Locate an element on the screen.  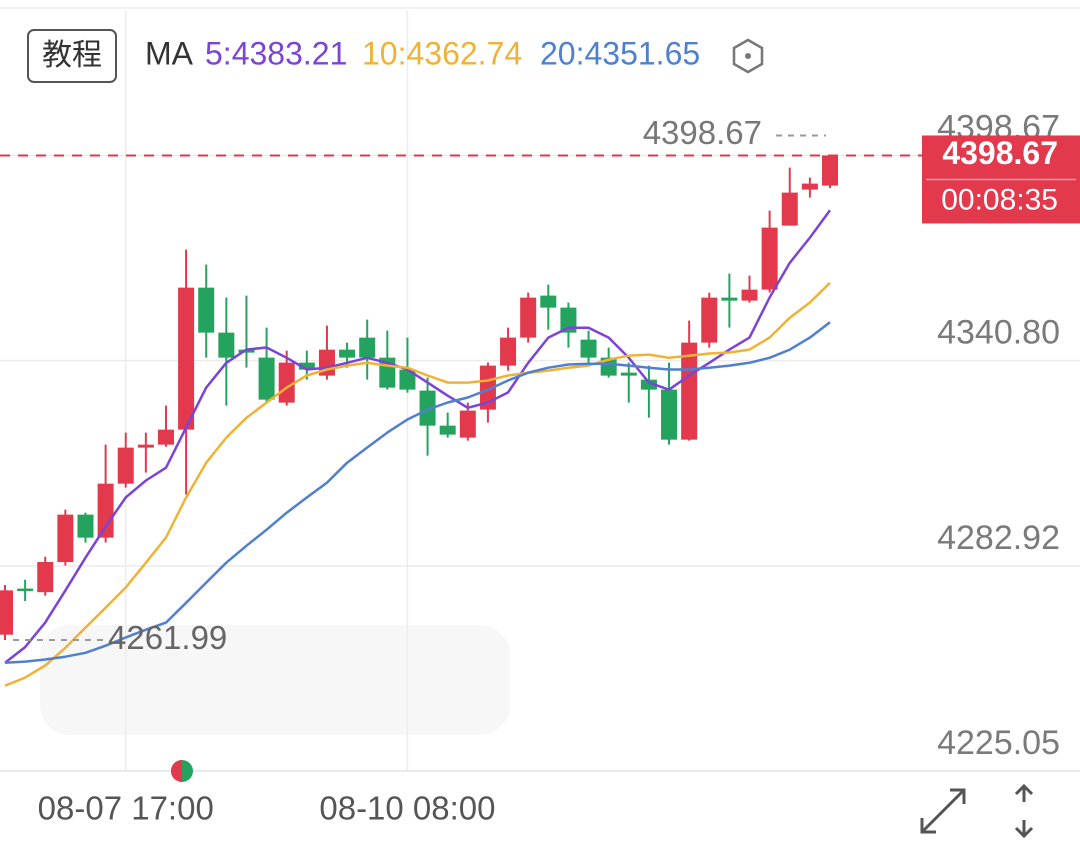
tutorial-label: 教程 is located at coordinates (72, 55).